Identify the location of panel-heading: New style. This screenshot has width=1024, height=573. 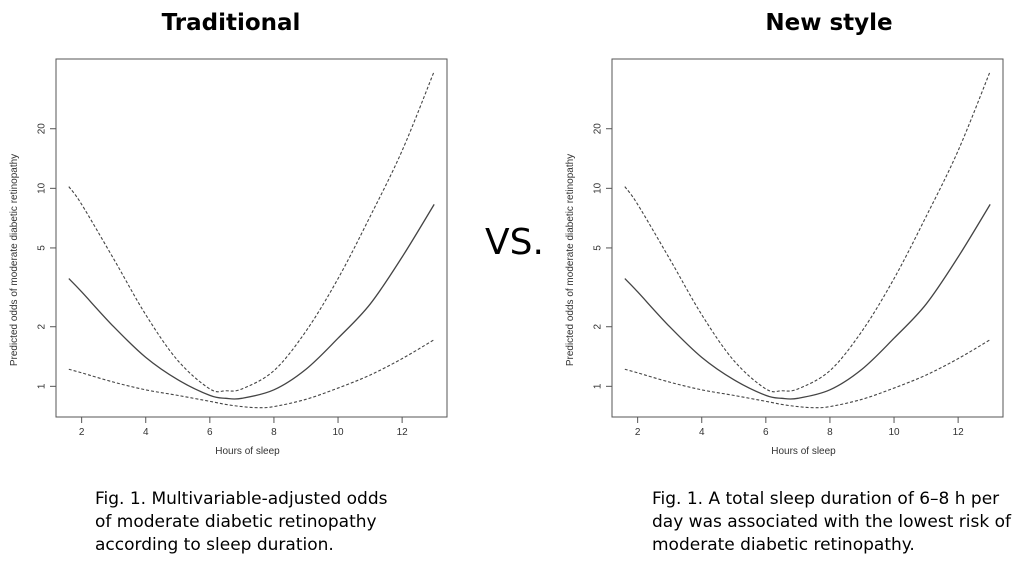
(829, 23).